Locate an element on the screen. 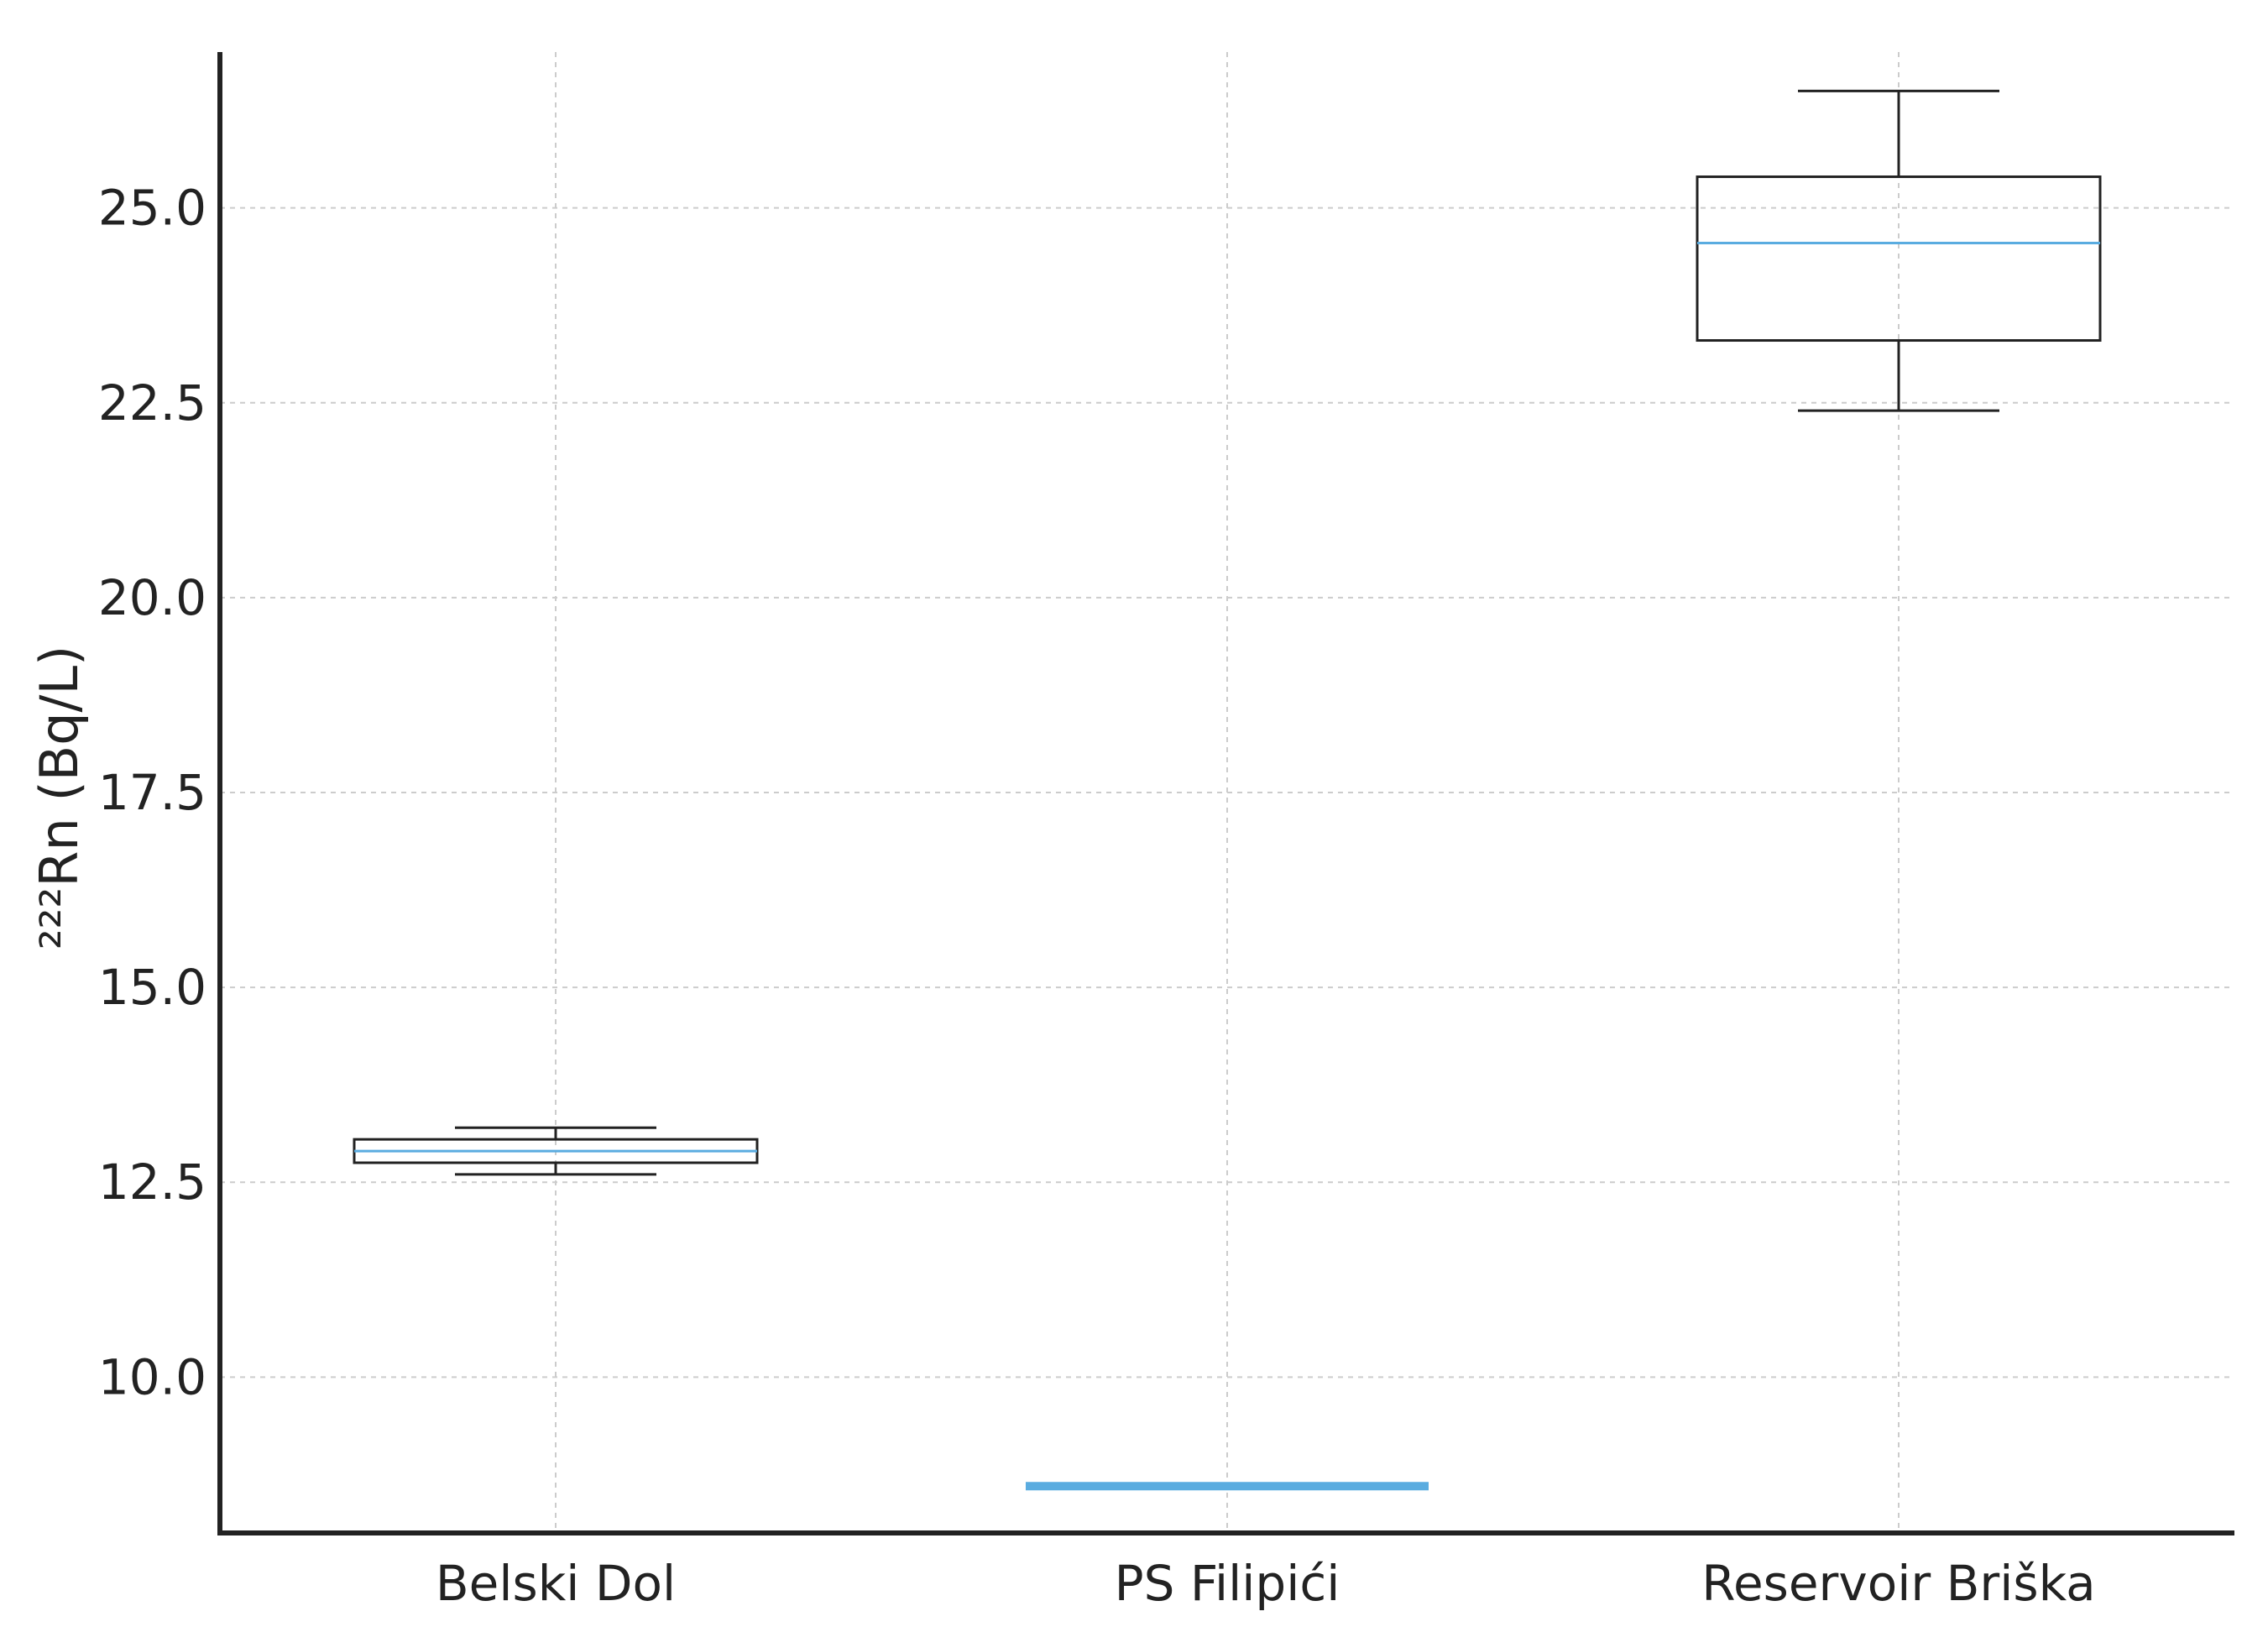 Image resolution: width=2268 pixels, height=1627 pixels. x-tick-labels: Belski Dol PS Filipići Reservoir Briška is located at coordinates (1266, 1584).